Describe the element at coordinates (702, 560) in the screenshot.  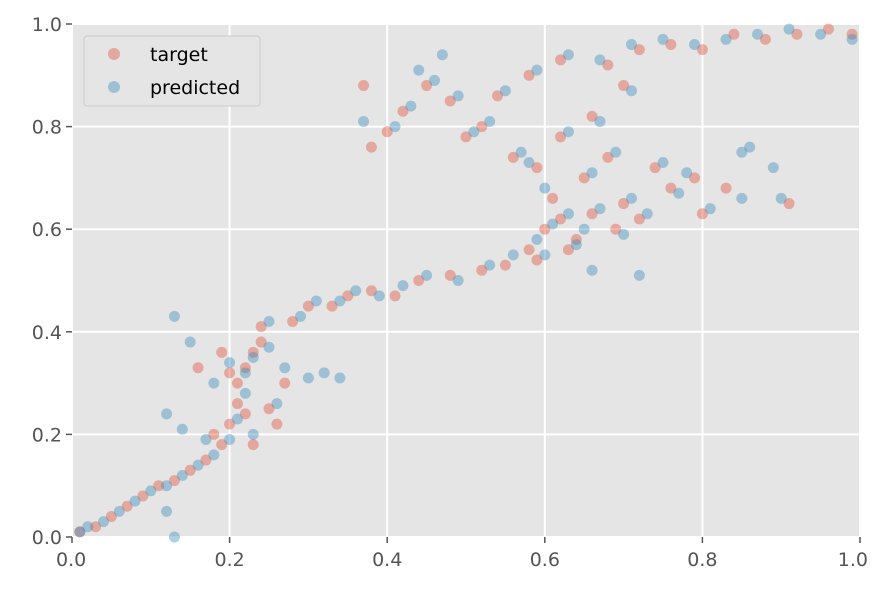
I see `x-tick-label: 0.8` at that location.